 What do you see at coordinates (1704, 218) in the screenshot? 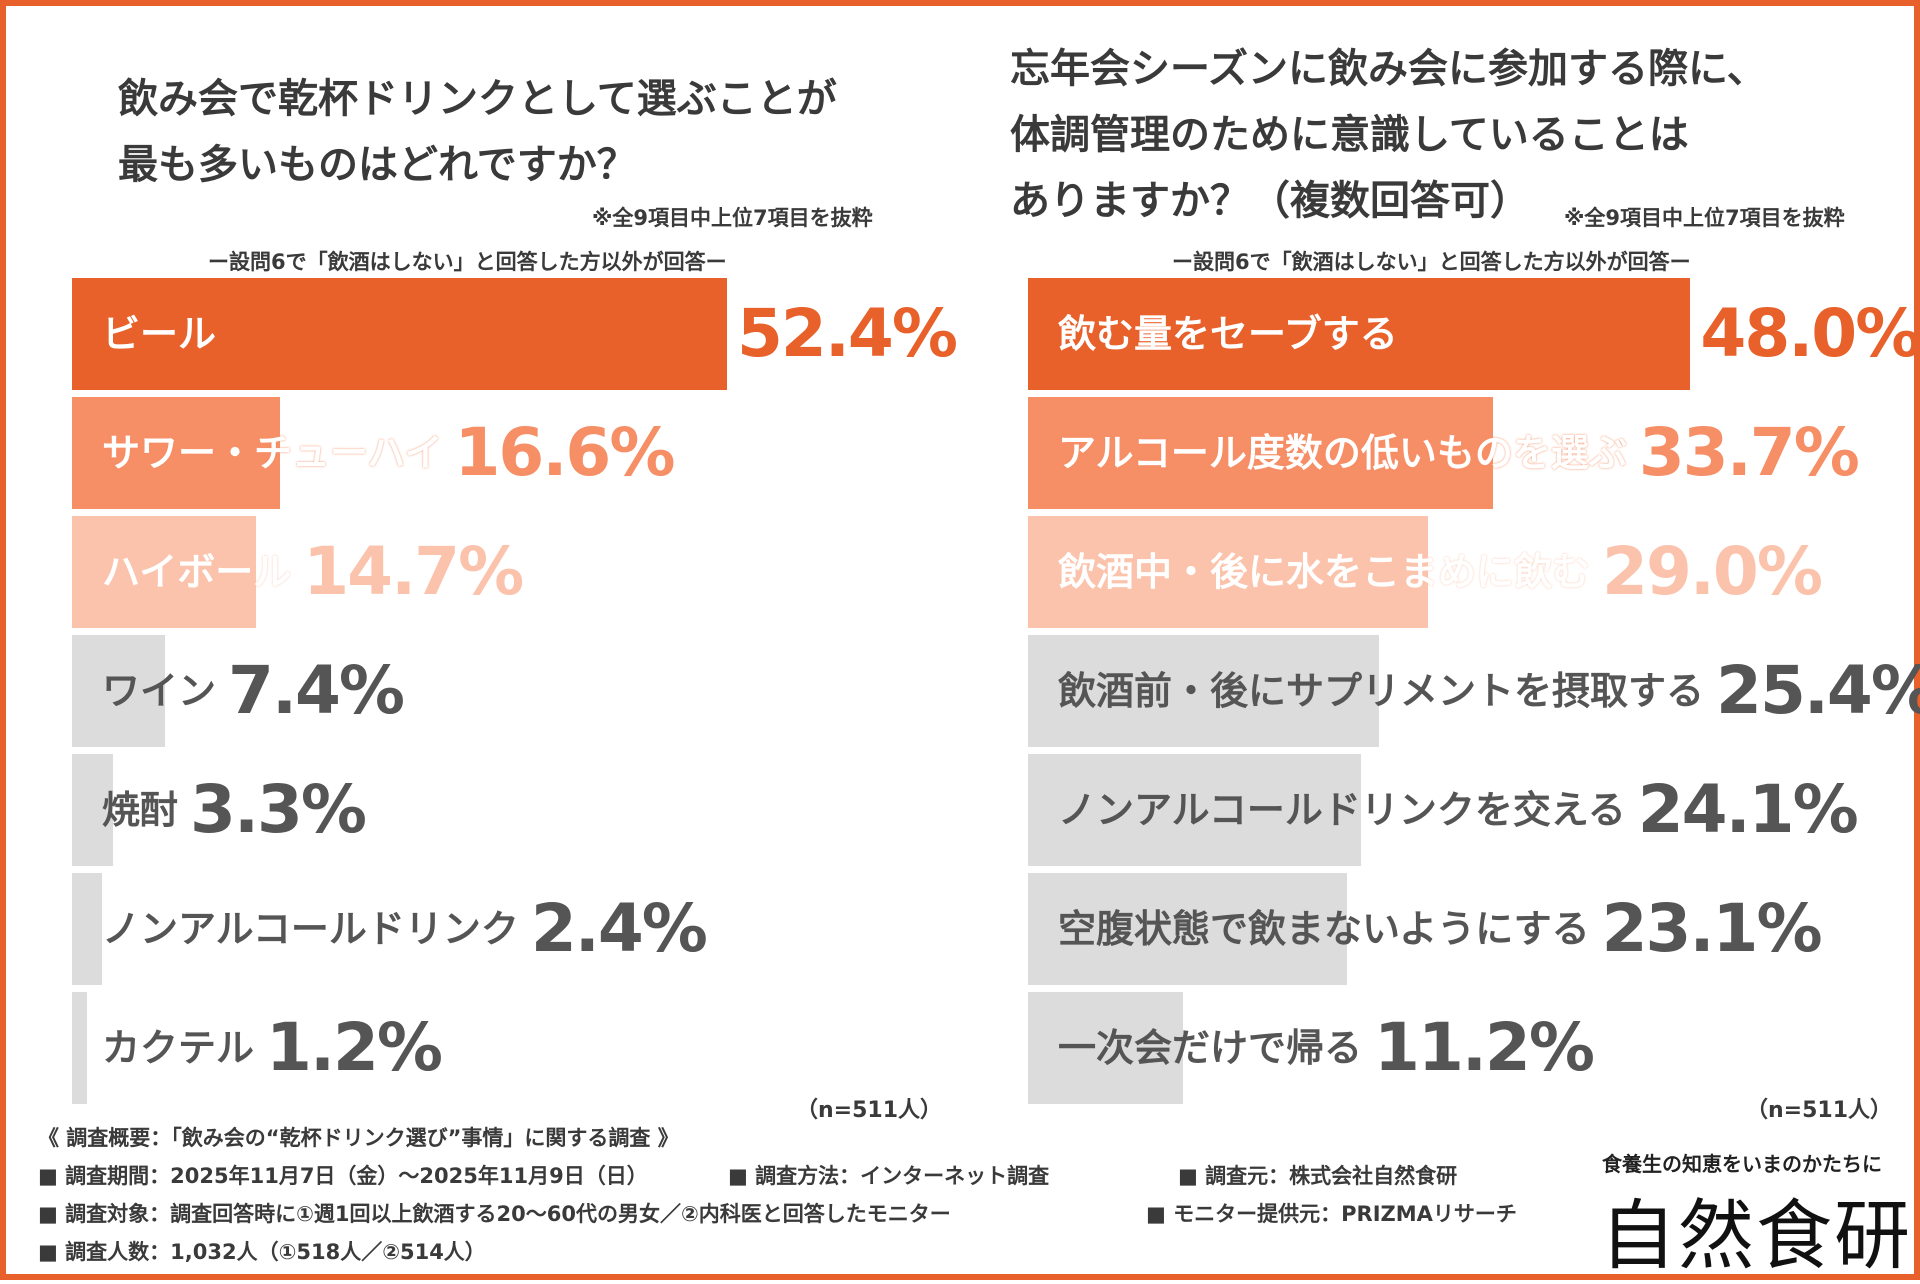
I see `right-chart-note: ※全9項目中上位7項目を抜粋` at bounding box center [1704, 218].